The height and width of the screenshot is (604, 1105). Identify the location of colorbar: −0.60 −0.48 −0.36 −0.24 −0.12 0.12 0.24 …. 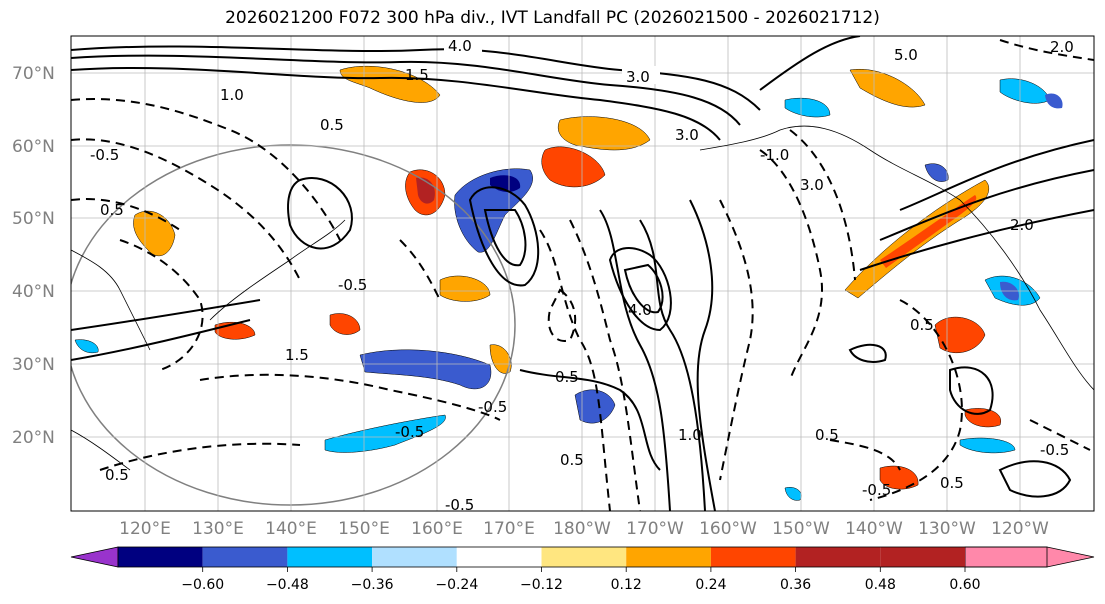
(582, 569).